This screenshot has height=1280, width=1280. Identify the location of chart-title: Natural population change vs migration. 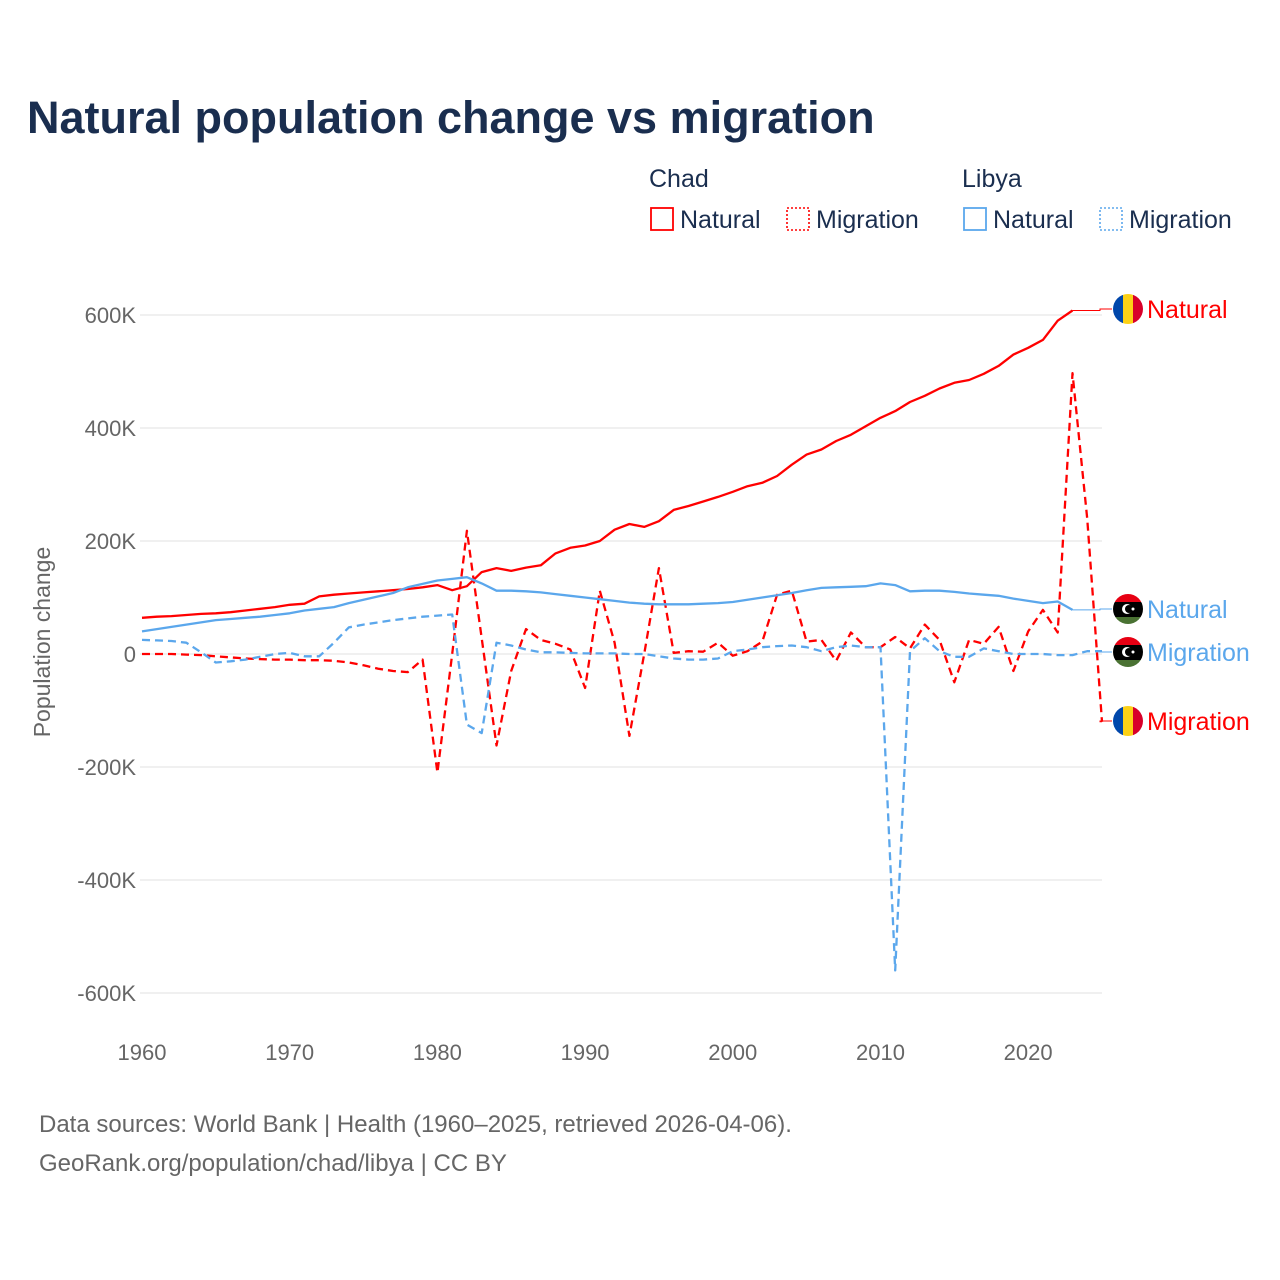
(451, 117).